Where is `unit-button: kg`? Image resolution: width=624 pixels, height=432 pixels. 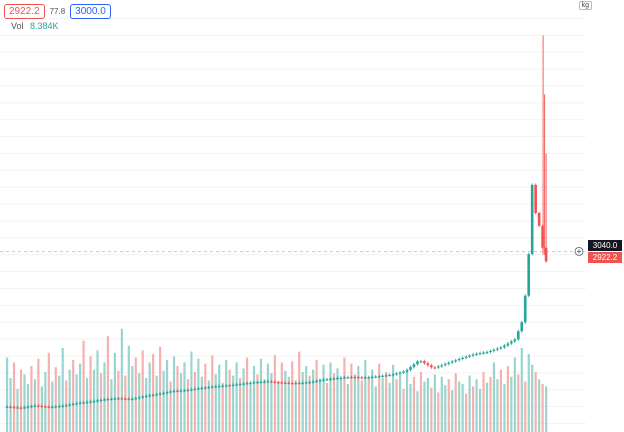
unit-button: kg is located at coordinates (585, 5).